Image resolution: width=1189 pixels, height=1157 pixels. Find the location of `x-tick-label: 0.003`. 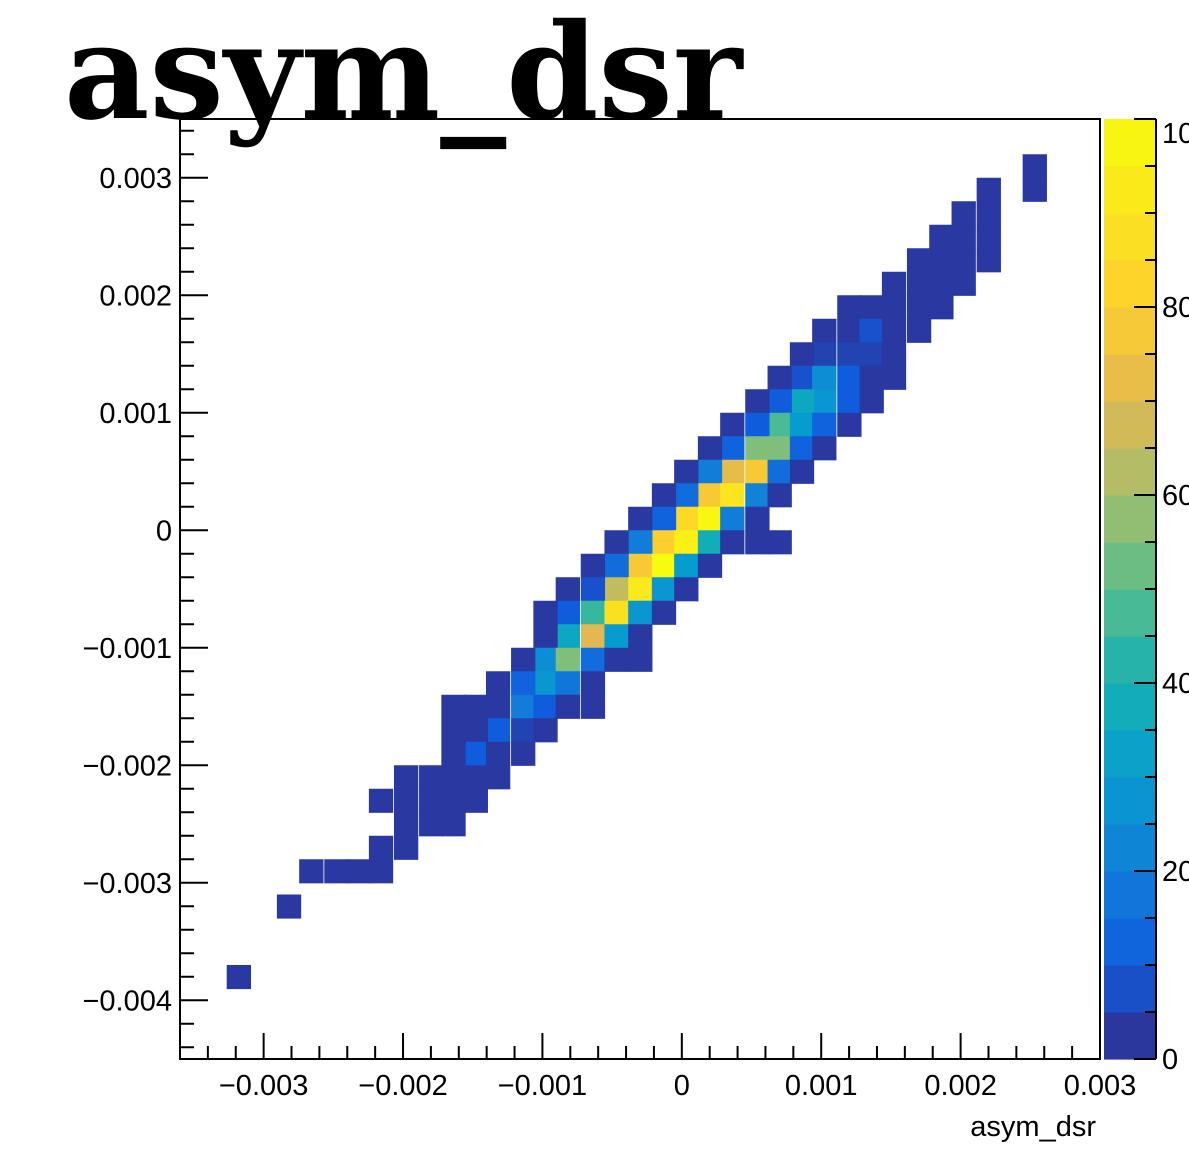

x-tick-label: 0.003 is located at coordinates (1100, 1086).